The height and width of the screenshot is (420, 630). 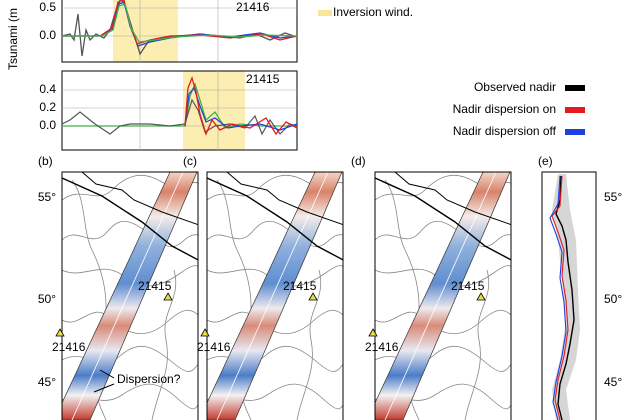 I want to click on legend-label: Nadir dispersion on, so click(x=504, y=109).